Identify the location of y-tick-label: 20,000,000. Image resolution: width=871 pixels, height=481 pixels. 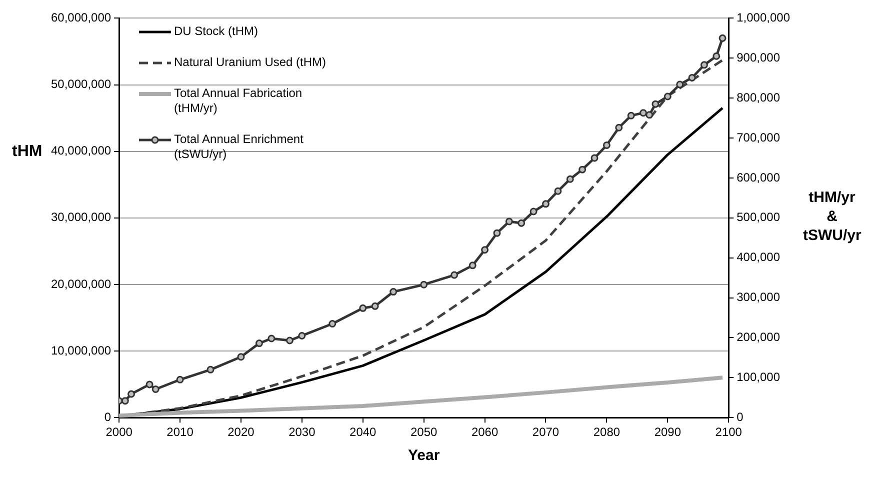
(81, 283).